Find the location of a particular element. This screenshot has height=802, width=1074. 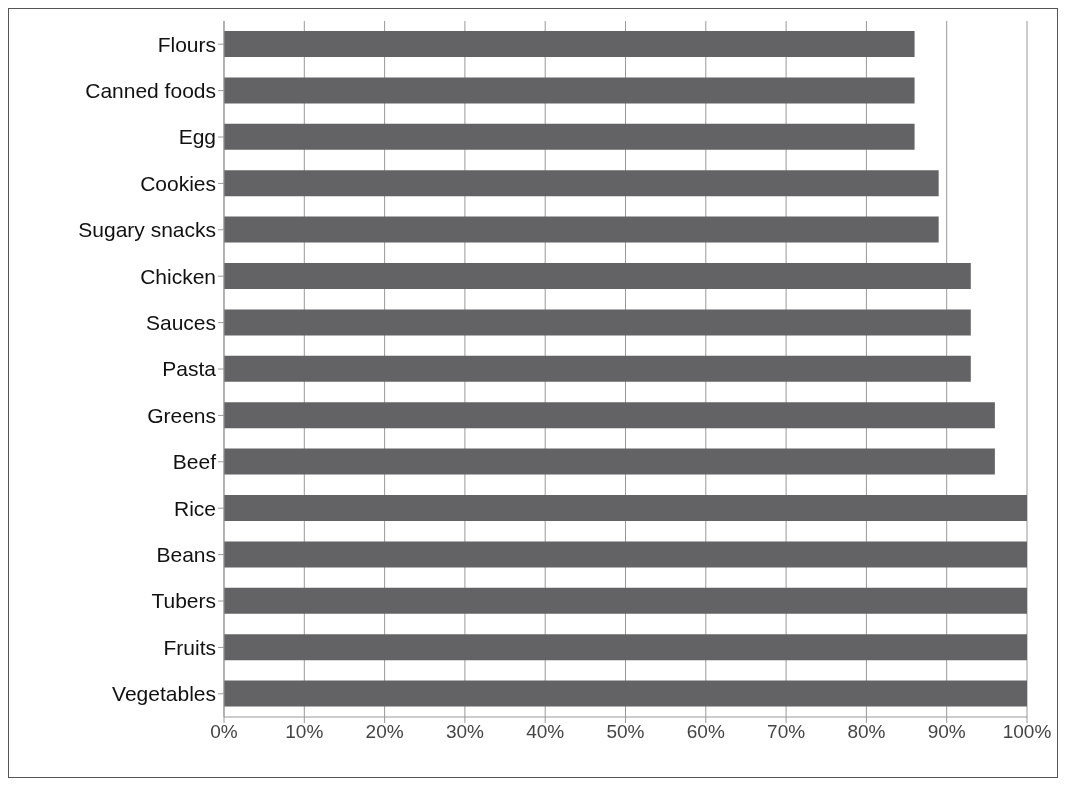

x-tick-label: 50% is located at coordinates (625, 732).